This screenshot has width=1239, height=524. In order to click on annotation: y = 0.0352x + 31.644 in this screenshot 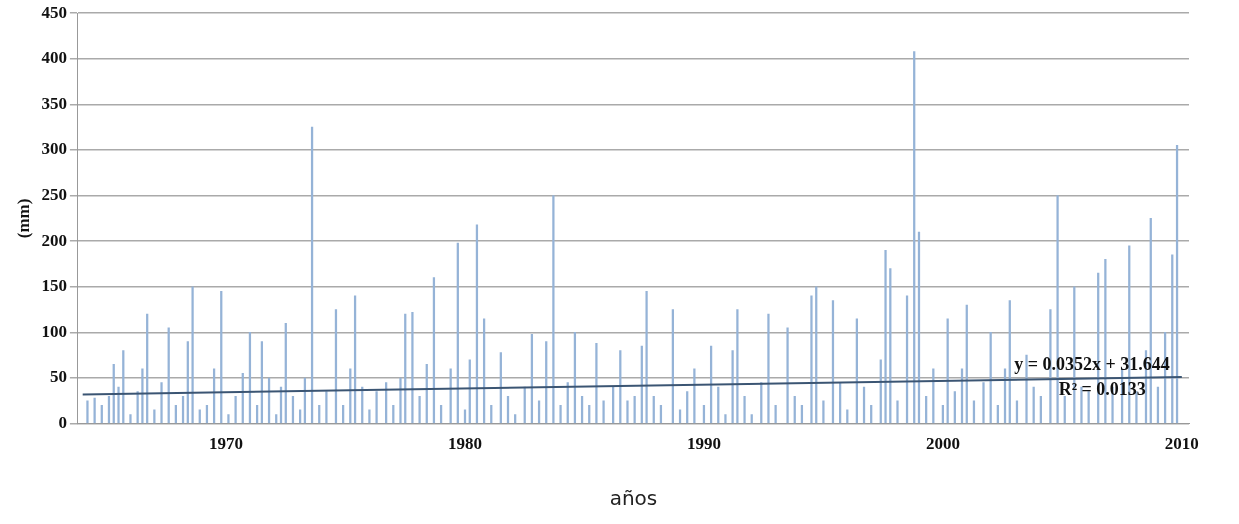, I will do `click(1092, 363)`.